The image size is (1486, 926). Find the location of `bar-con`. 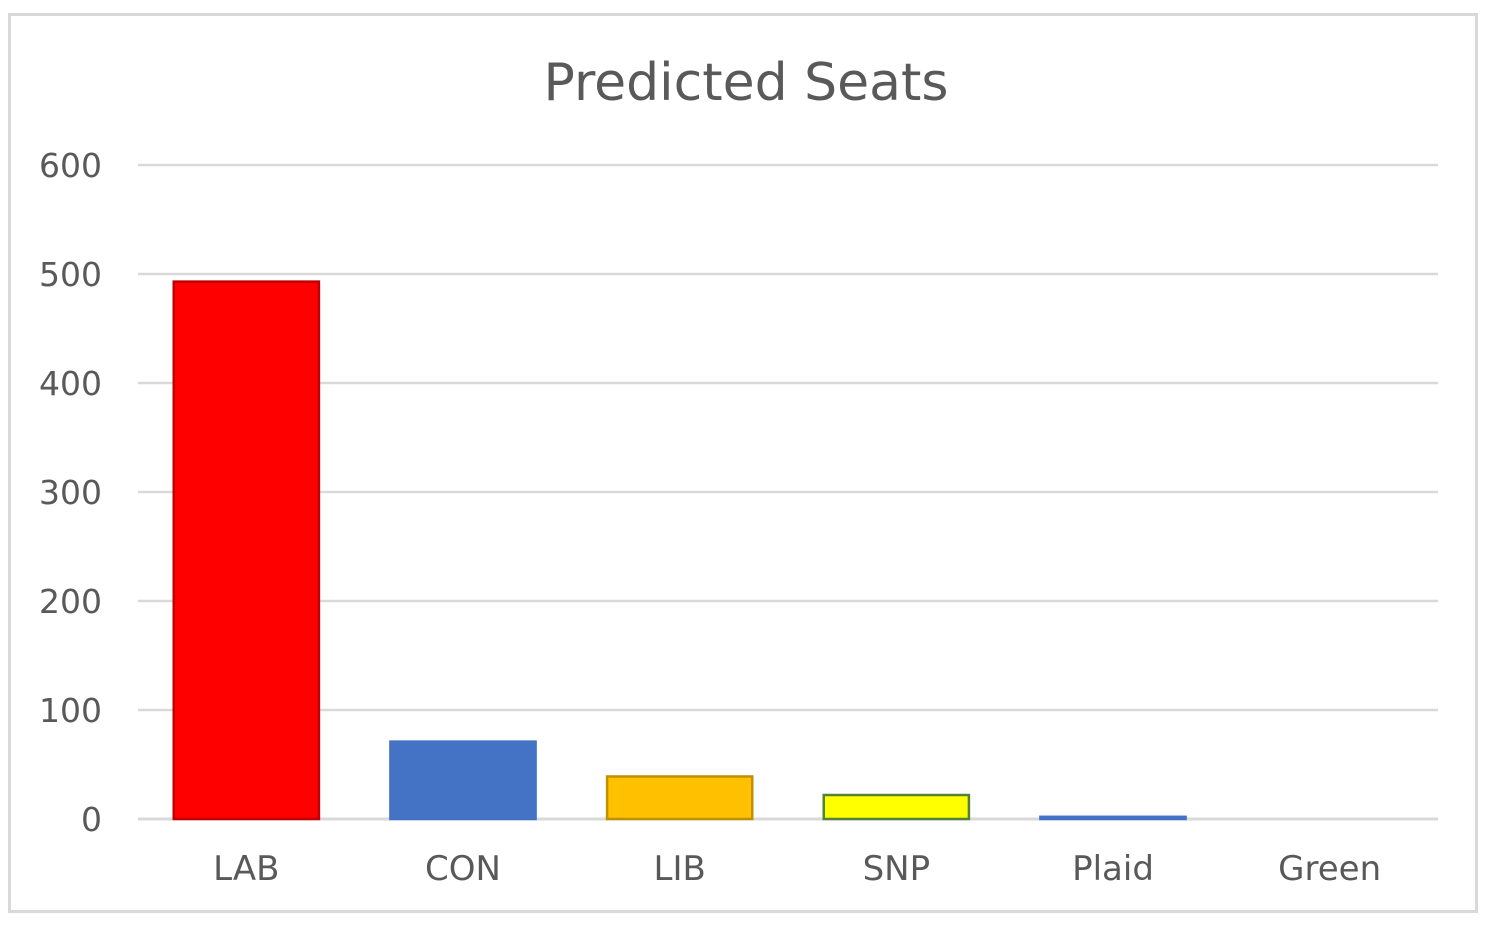

bar-con is located at coordinates (463, 780).